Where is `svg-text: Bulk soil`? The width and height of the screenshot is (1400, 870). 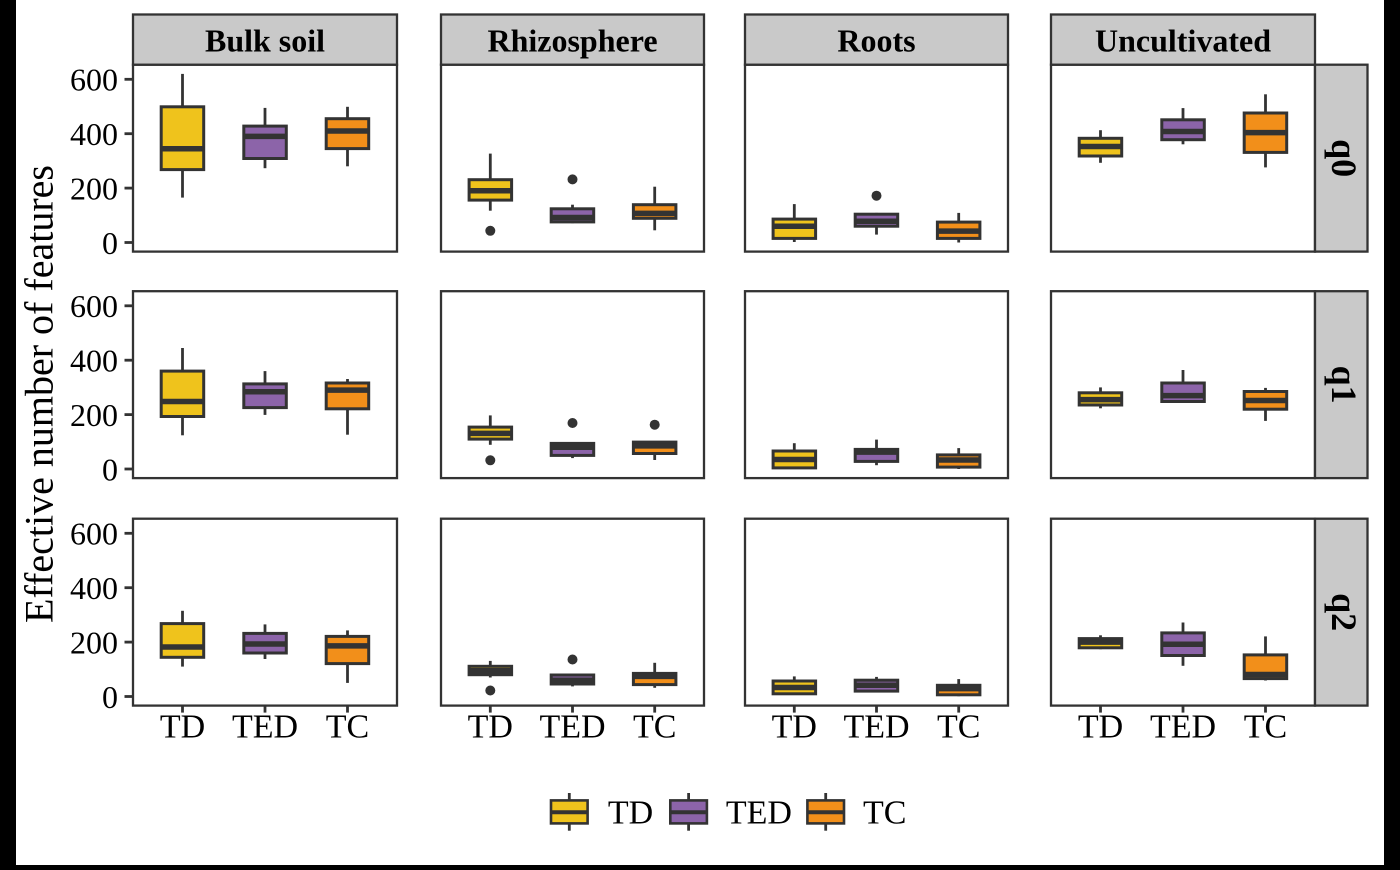
svg-text: Bulk soil is located at coordinates (265, 40).